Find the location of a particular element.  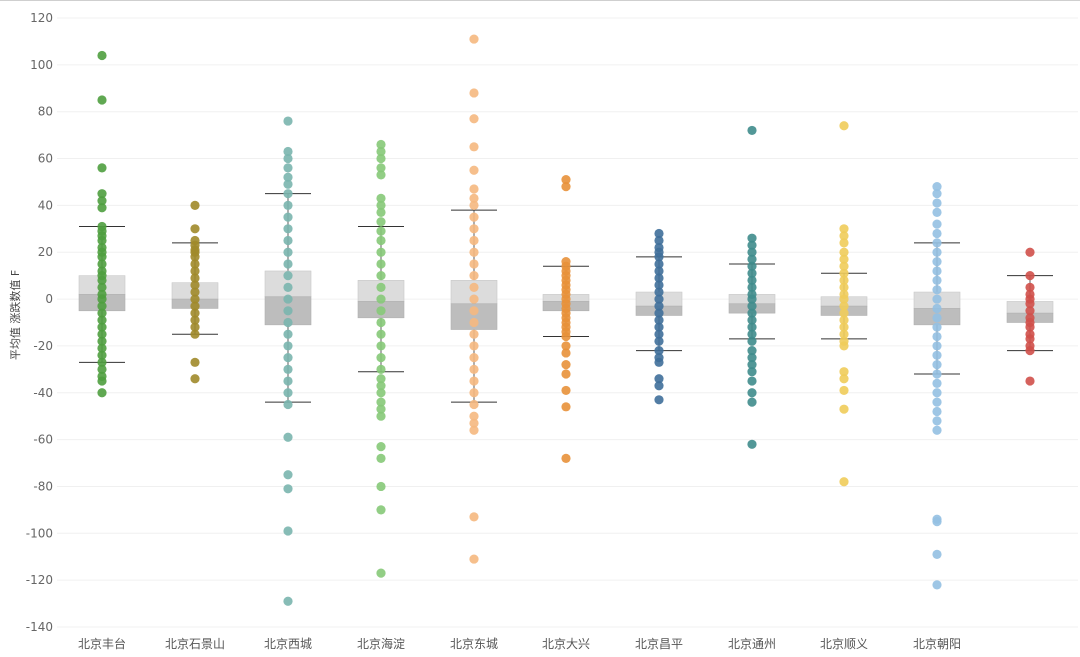

category-group is located at coordinates (752, 287).